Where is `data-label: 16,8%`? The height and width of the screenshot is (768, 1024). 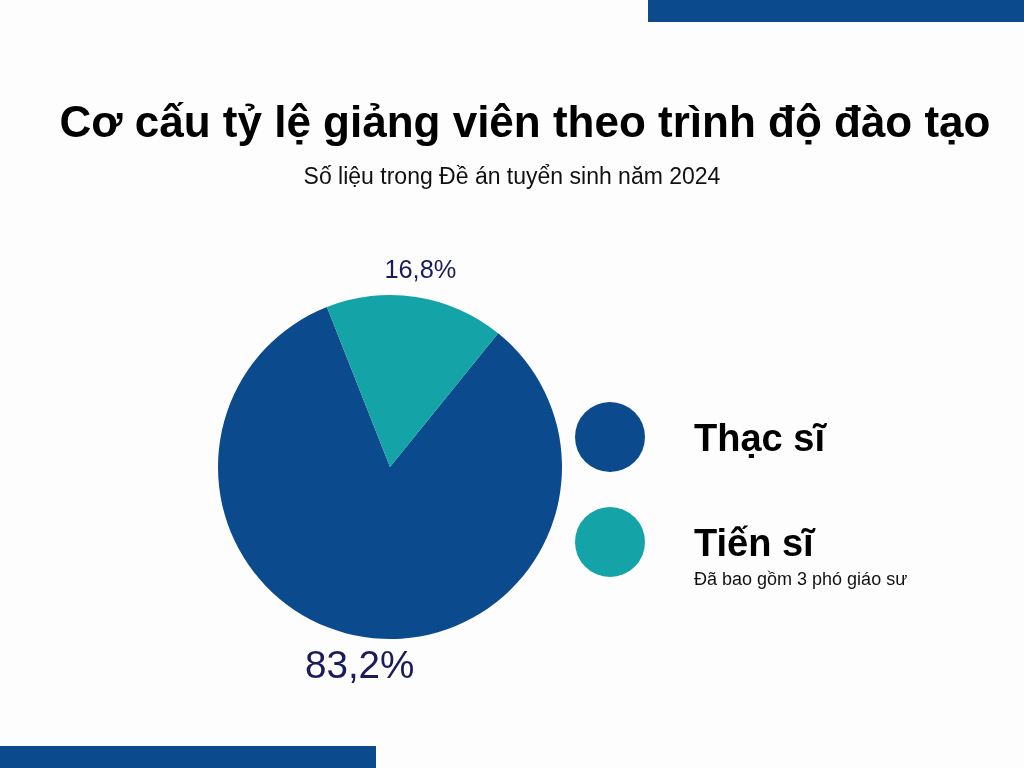
data-label: 16,8% is located at coordinates (420, 269).